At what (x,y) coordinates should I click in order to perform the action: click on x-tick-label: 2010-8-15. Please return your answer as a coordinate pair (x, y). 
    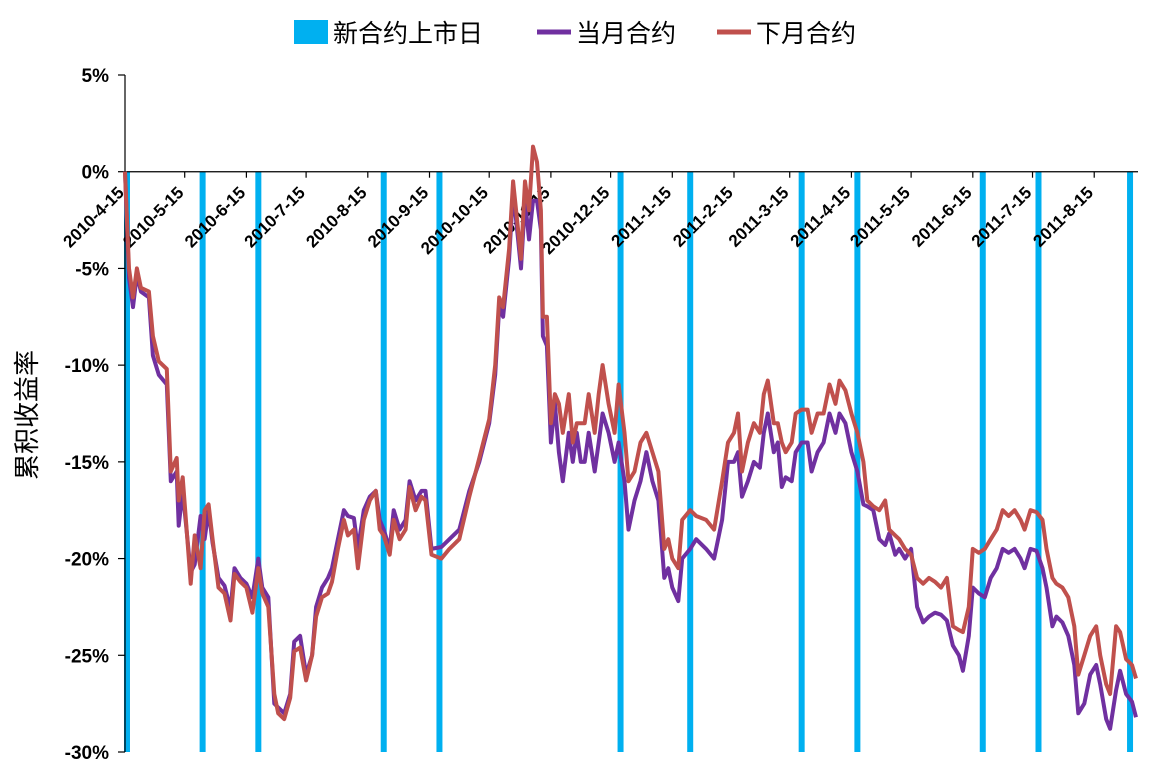
    Looking at the image, I should click on (336, 217).